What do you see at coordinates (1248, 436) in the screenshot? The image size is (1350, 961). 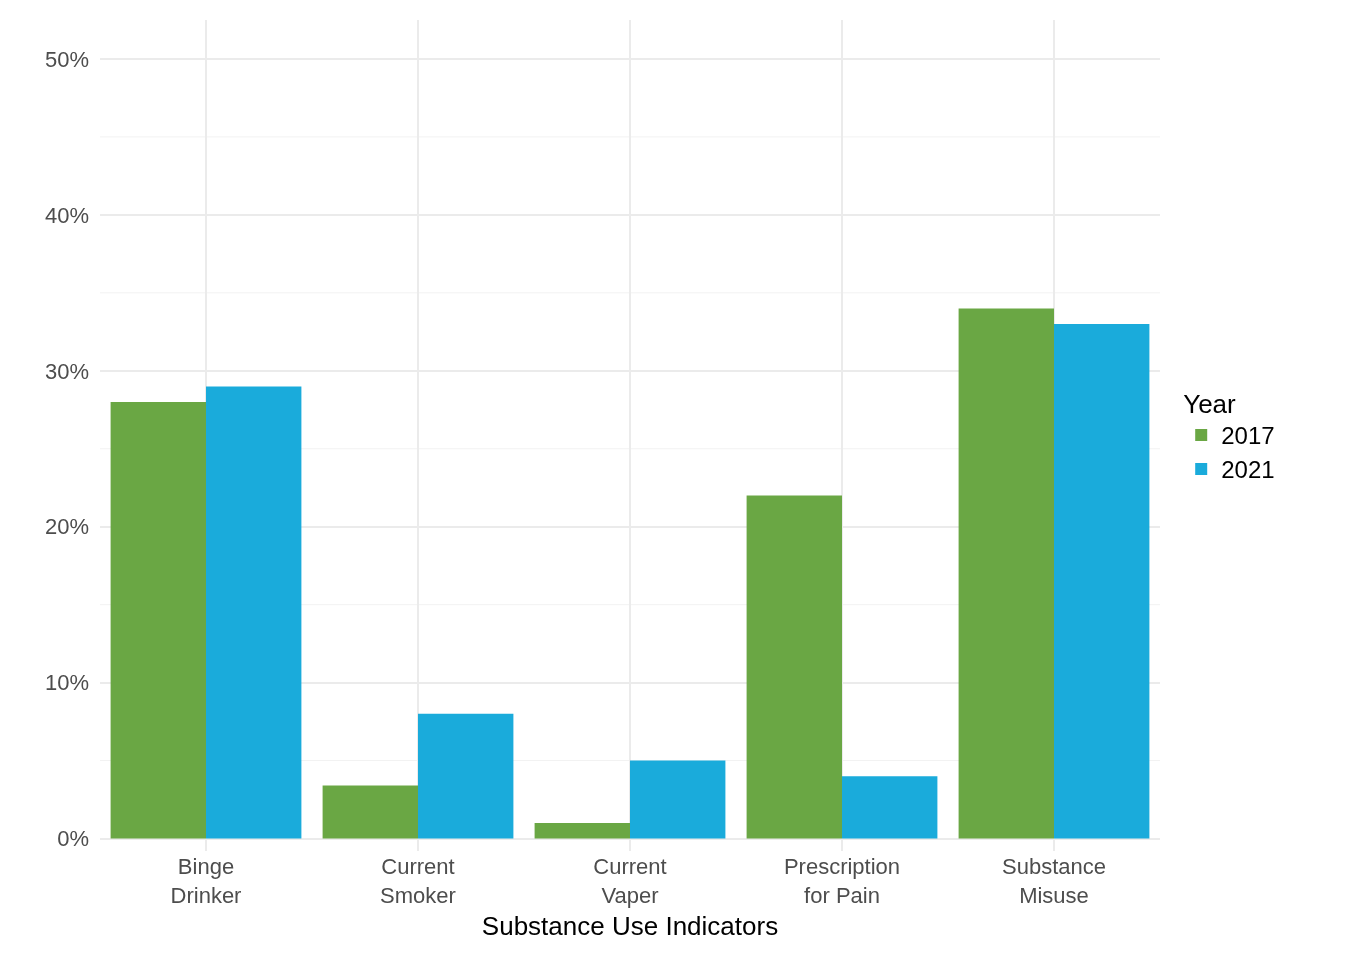 I see `legend-label: 2017` at bounding box center [1248, 436].